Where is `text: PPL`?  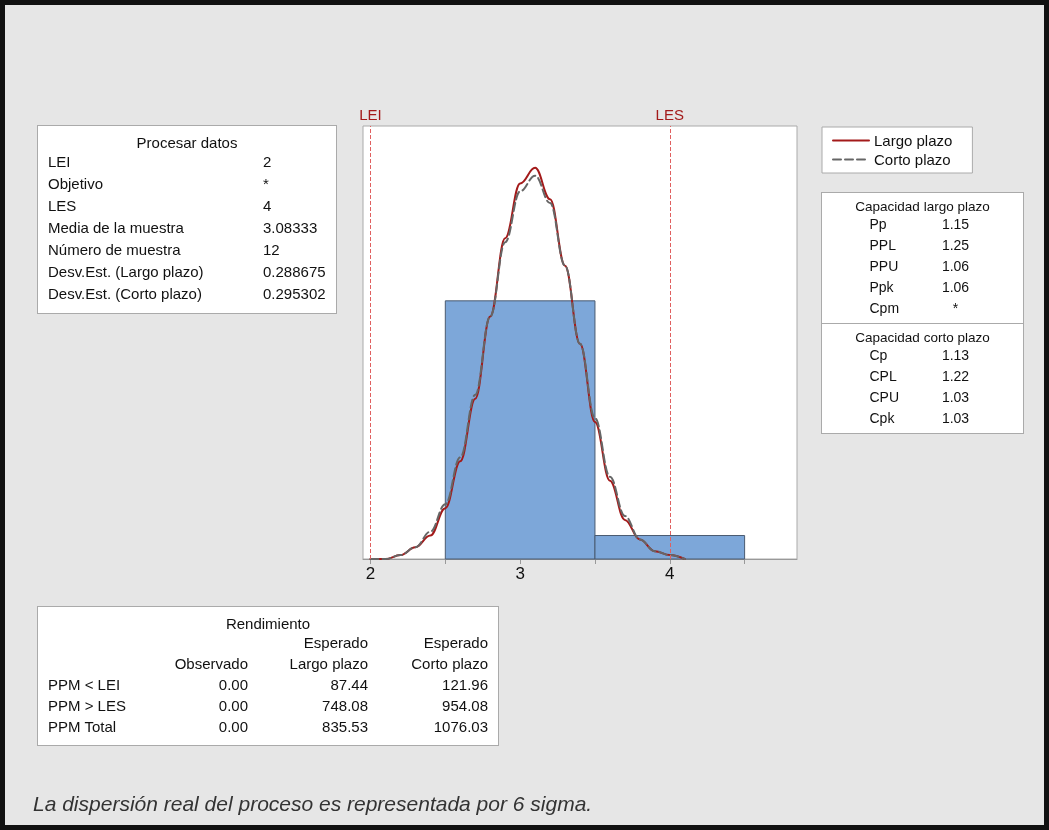 text: PPL is located at coordinates (883, 245).